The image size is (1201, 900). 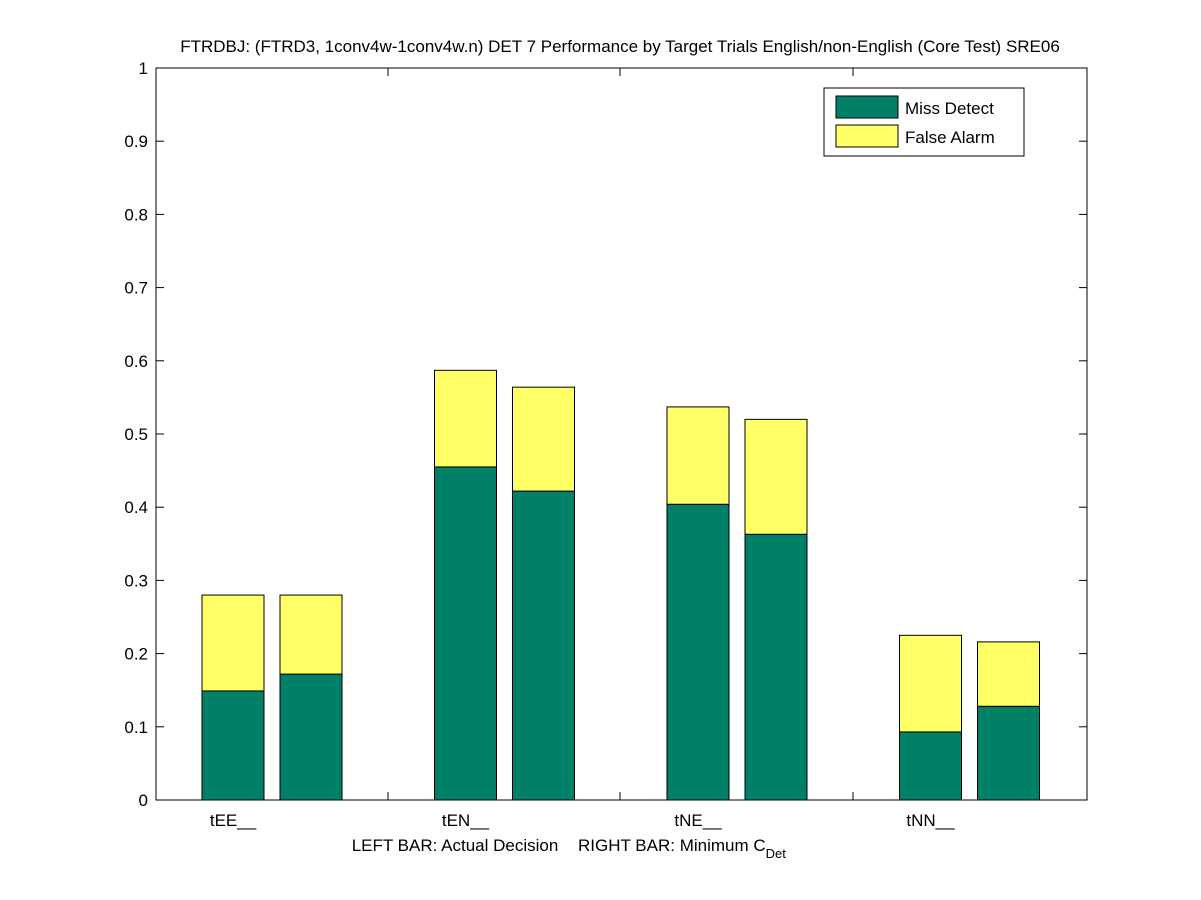 What do you see at coordinates (233, 820) in the screenshot?
I see `x-tick-label: tEE__` at bounding box center [233, 820].